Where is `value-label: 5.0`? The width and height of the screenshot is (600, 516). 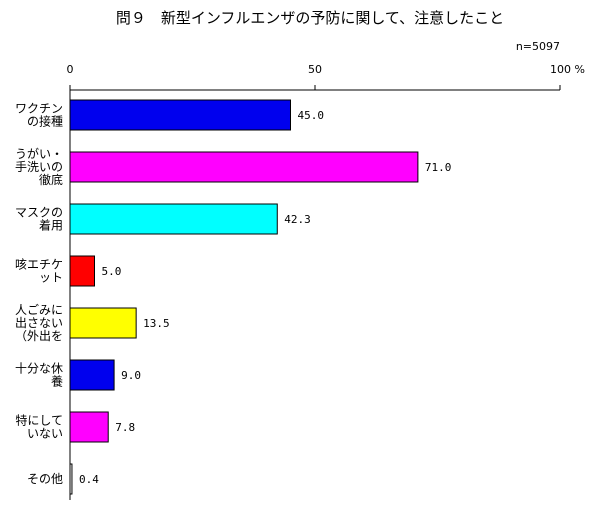
value-label: 5.0 is located at coordinates (112, 271).